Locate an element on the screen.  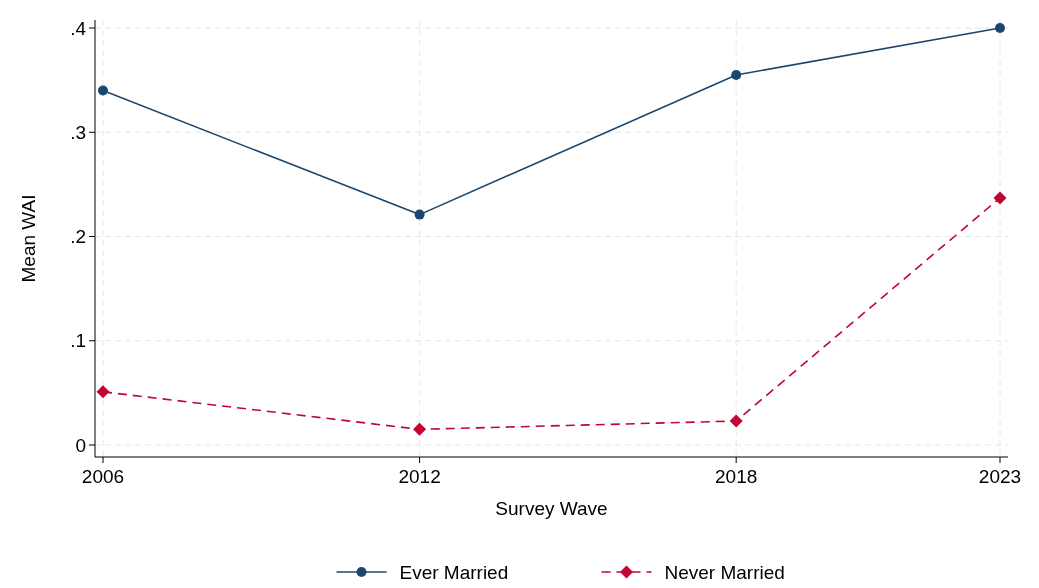
y-tick-label: .4 is located at coordinates (78, 28).